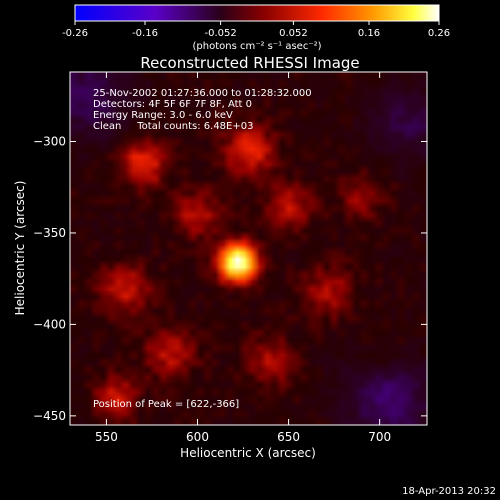 The height and width of the screenshot is (500, 500). Describe the element at coordinates (75, 33) in the screenshot. I see `colorbar-tick-label: -0.26` at that location.